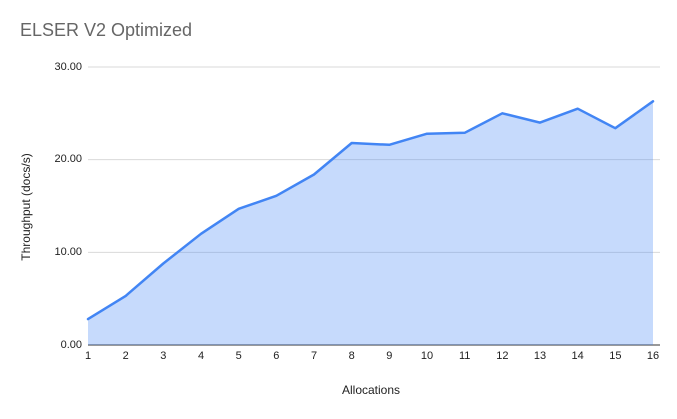 This screenshot has height=419, width=677. Describe the element at coordinates (68, 159) in the screenshot. I see `y-tick-label: 20.00` at that location.